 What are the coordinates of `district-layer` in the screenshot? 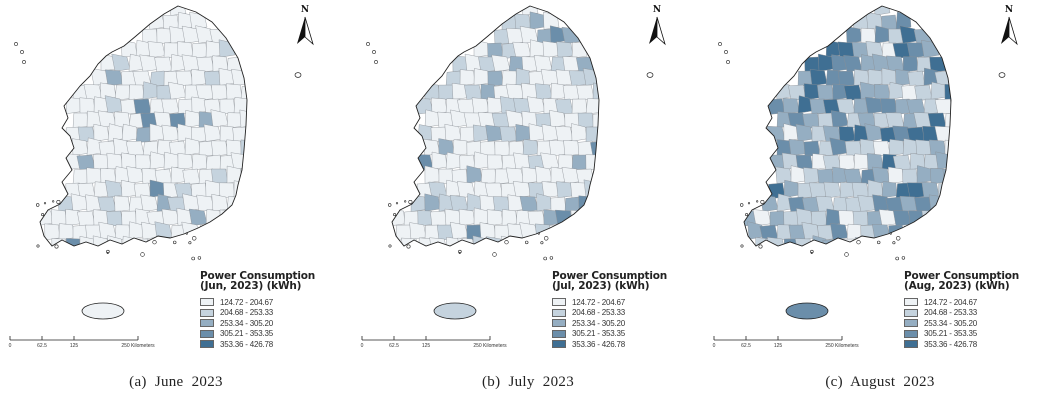 It's located at (495, 126).